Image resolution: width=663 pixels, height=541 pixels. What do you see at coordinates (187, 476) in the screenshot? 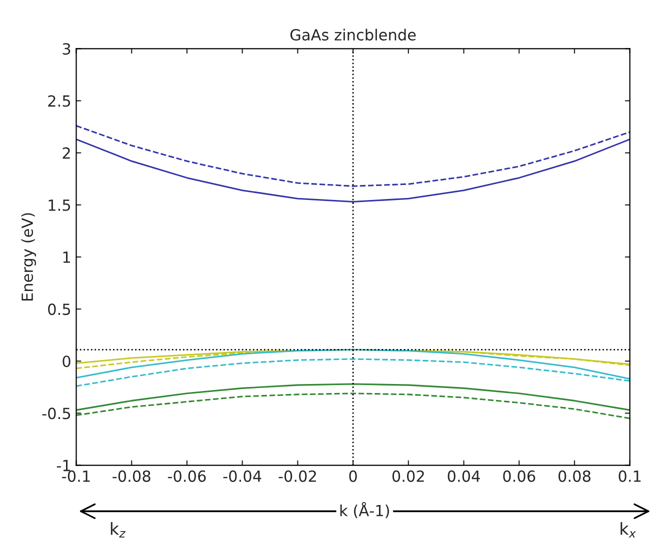
I see `x-tick-label: -0.06` at bounding box center [187, 476].